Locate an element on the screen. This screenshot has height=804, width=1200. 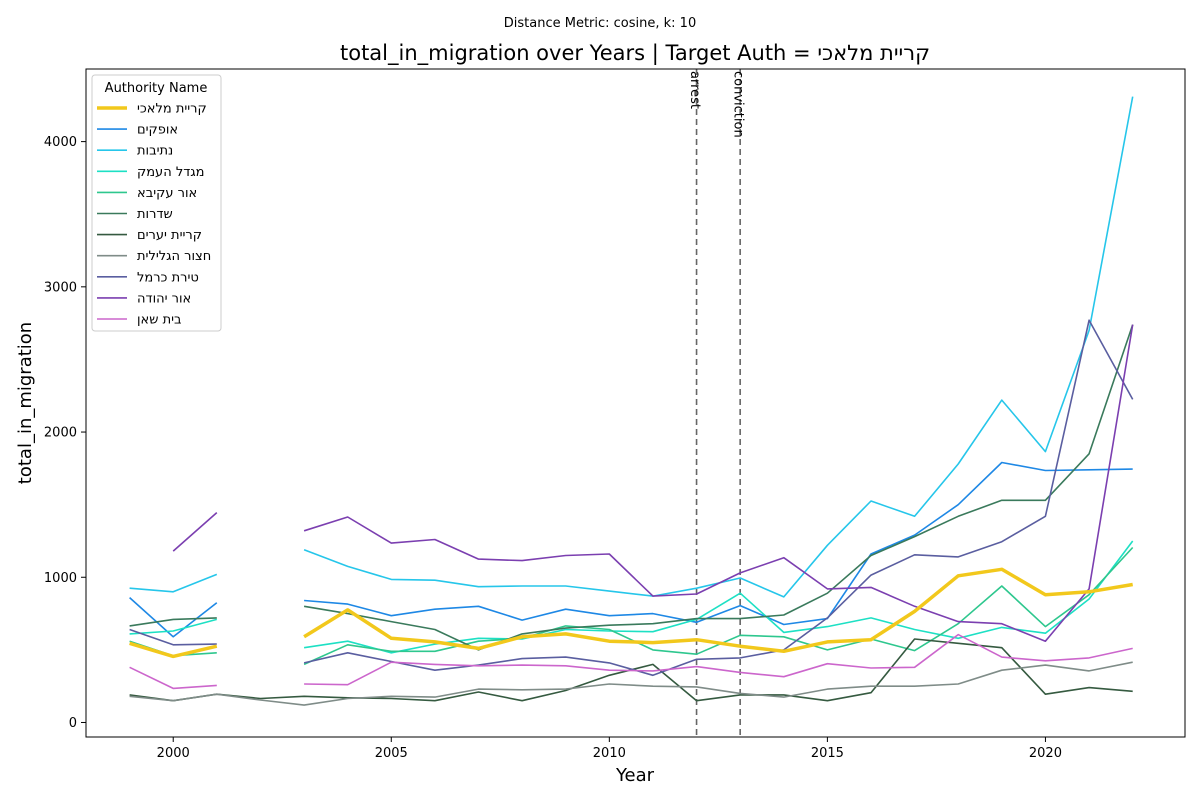
vline-label-arrest: arrest is located at coordinates (694, 90).